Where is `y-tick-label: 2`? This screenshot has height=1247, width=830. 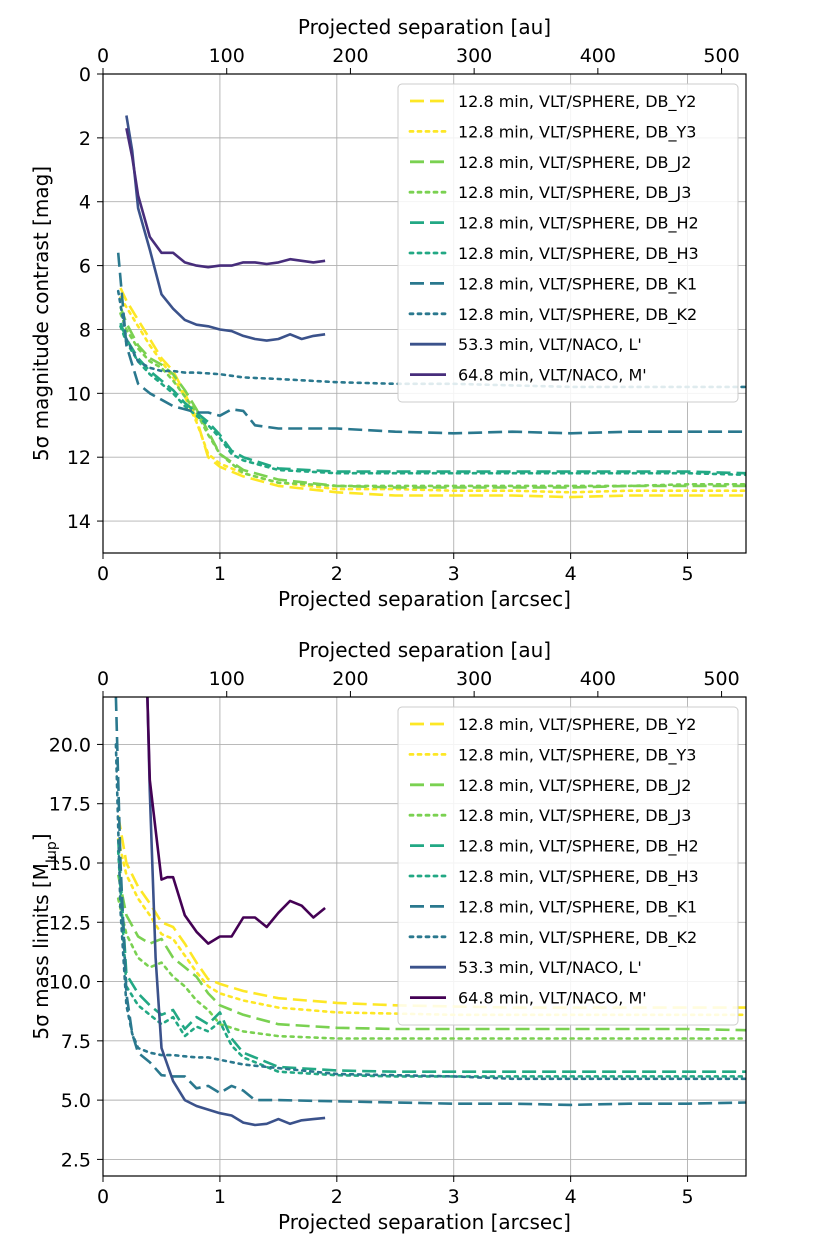 y-tick-label: 2 is located at coordinates (85, 139).